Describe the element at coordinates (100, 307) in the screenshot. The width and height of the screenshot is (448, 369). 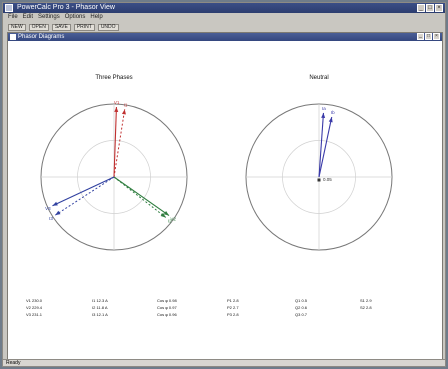
I see `table-cell: I2 11.8 A` at that location.